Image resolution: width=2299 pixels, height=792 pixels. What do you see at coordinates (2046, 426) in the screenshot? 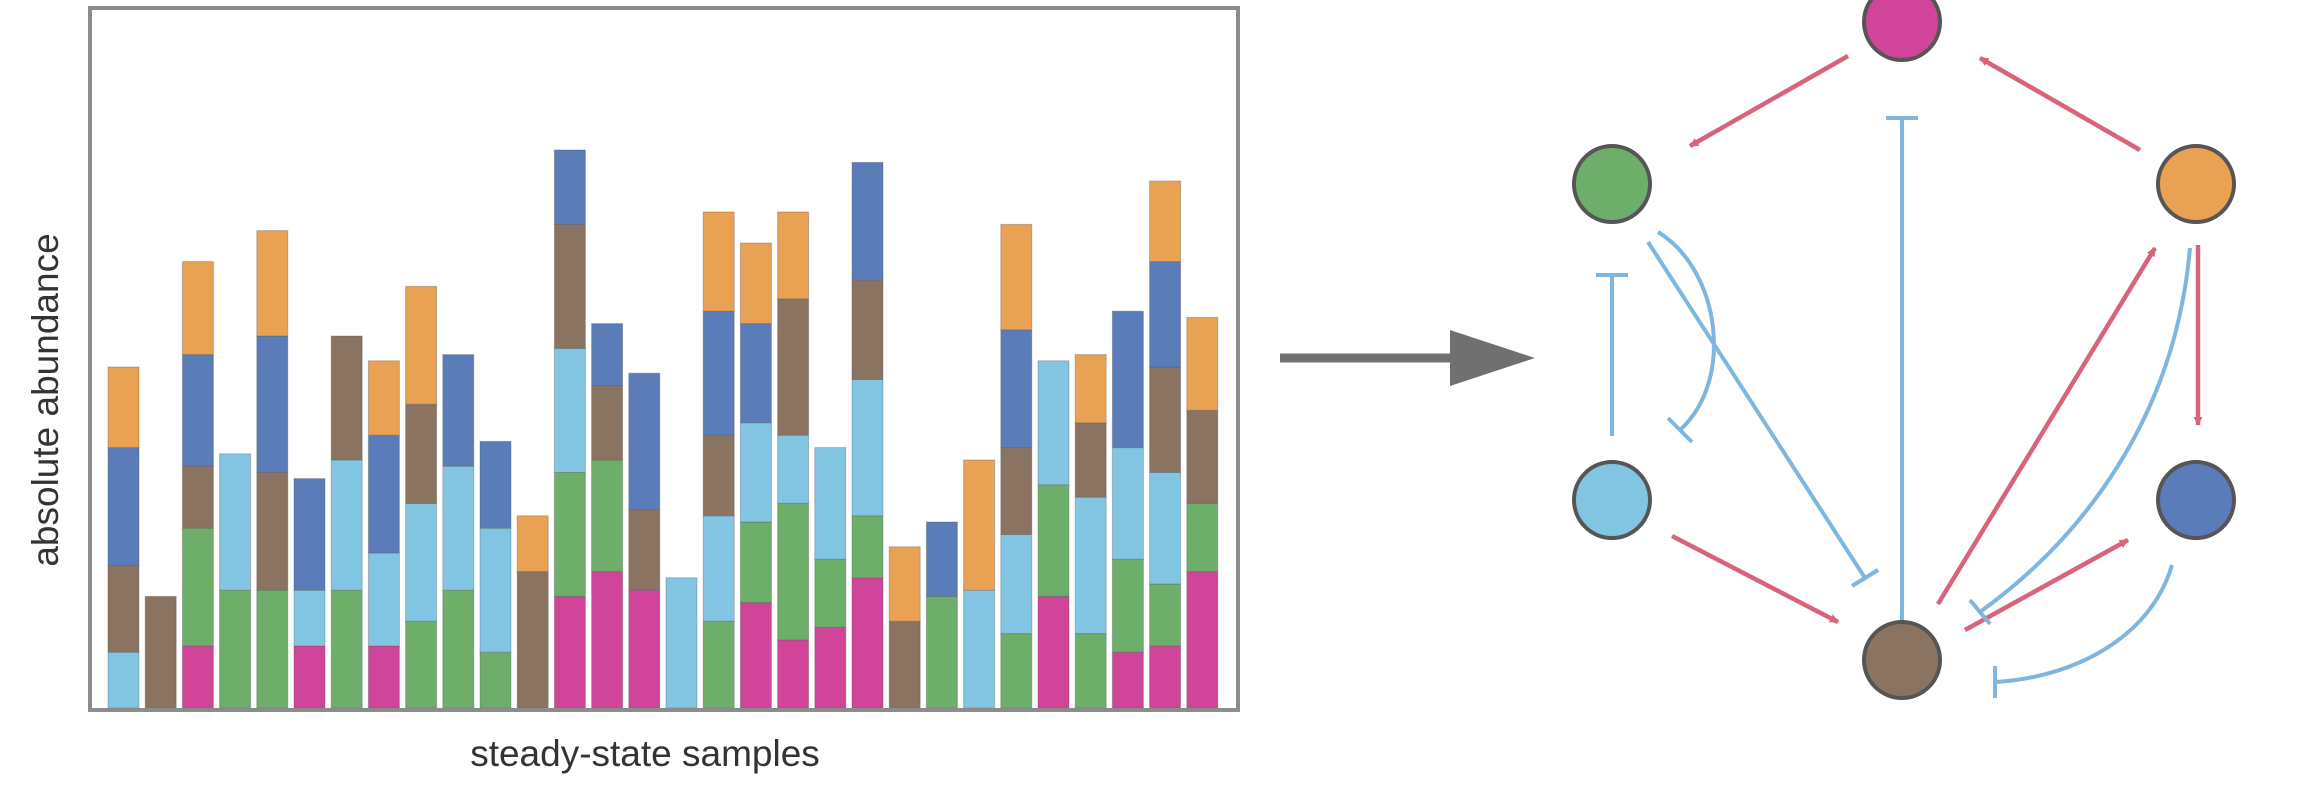
I see `edge-brown-to-orange` at bounding box center [2046, 426].